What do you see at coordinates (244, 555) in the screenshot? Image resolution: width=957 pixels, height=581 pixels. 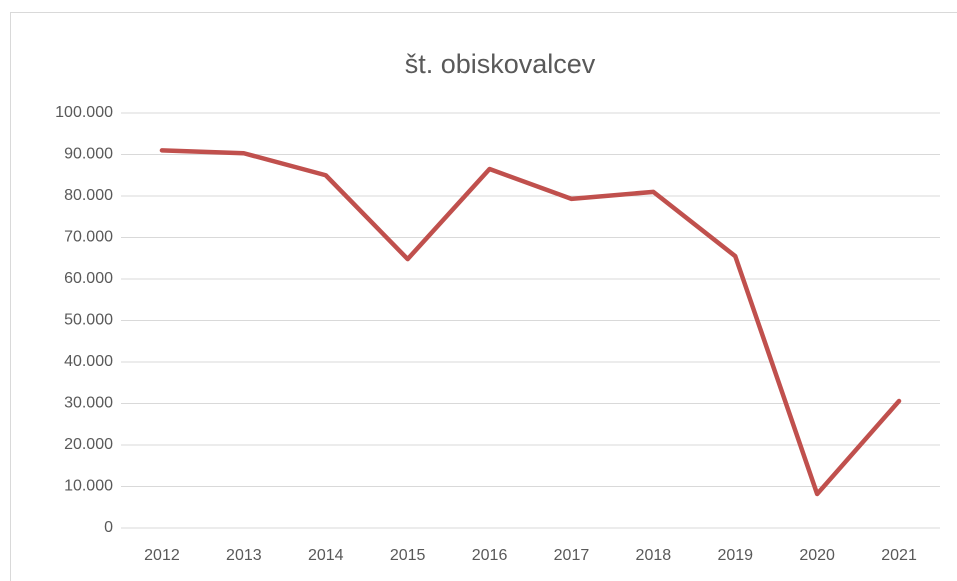 I see `x-tick-label: 2013` at bounding box center [244, 555].